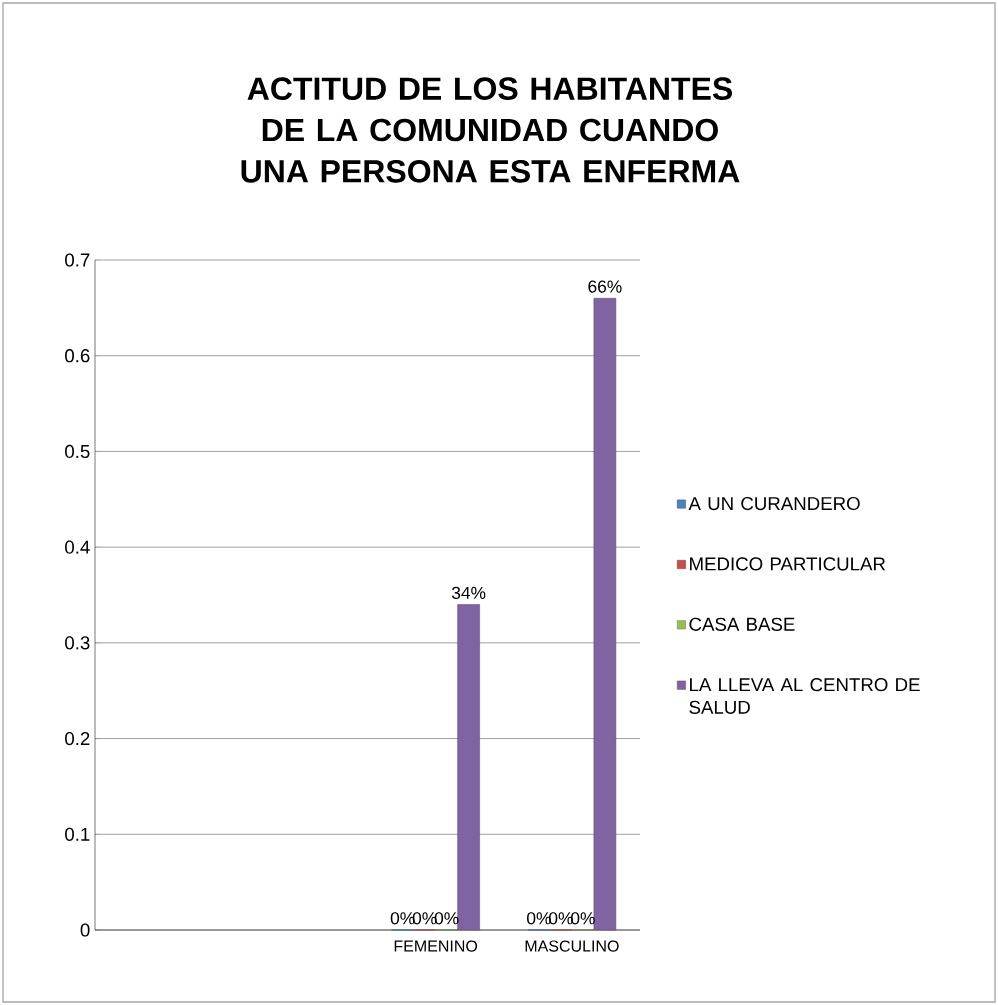 This screenshot has width=998, height=1005. I want to click on y-tick-label: 0.5, so click(77, 451).